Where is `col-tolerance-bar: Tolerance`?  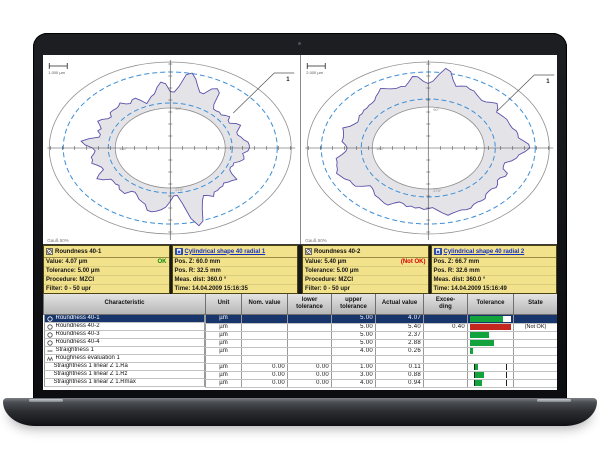 col-tolerance-bar: Tolerance is located at coordinates (490, 304).